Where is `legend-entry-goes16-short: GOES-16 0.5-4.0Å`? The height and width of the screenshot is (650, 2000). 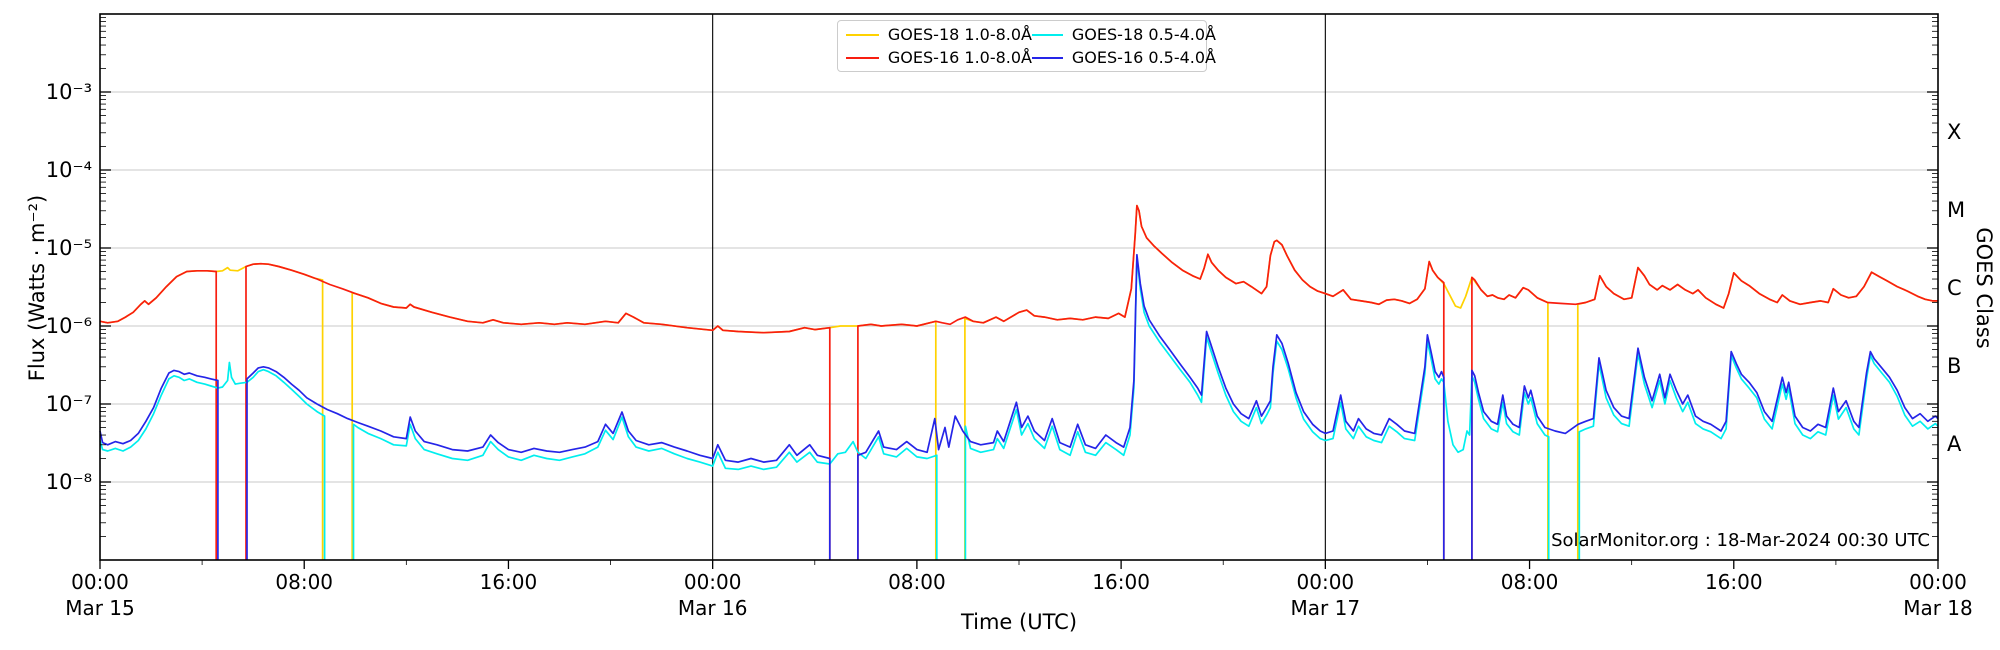 legend-entry-goes16-short: GOES-16 0.5-4.0Å is located at coordinates (1124, 57).